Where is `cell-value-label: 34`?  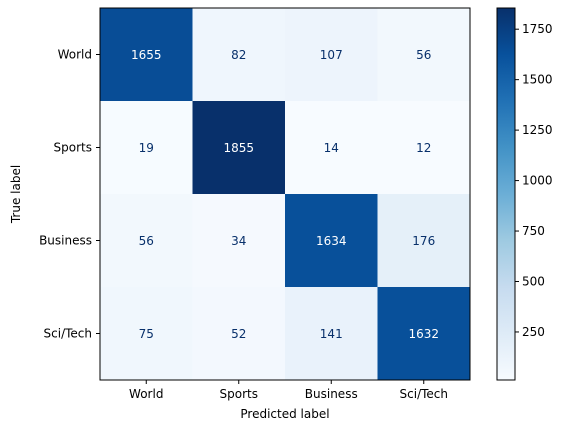
cell-value-label: 34 is located at coordinates (238, 241).